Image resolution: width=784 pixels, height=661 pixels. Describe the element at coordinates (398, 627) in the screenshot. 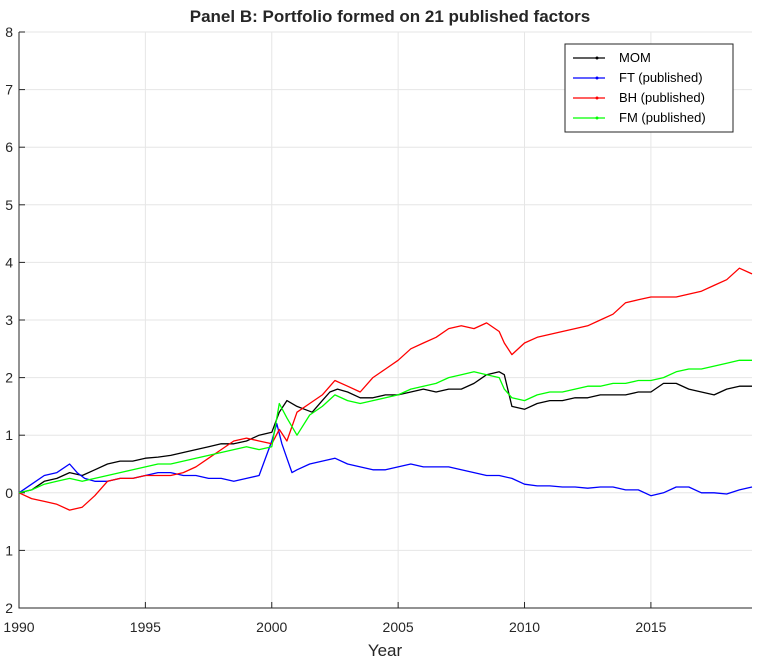

I see `x-tick-label: 2005` at that location.